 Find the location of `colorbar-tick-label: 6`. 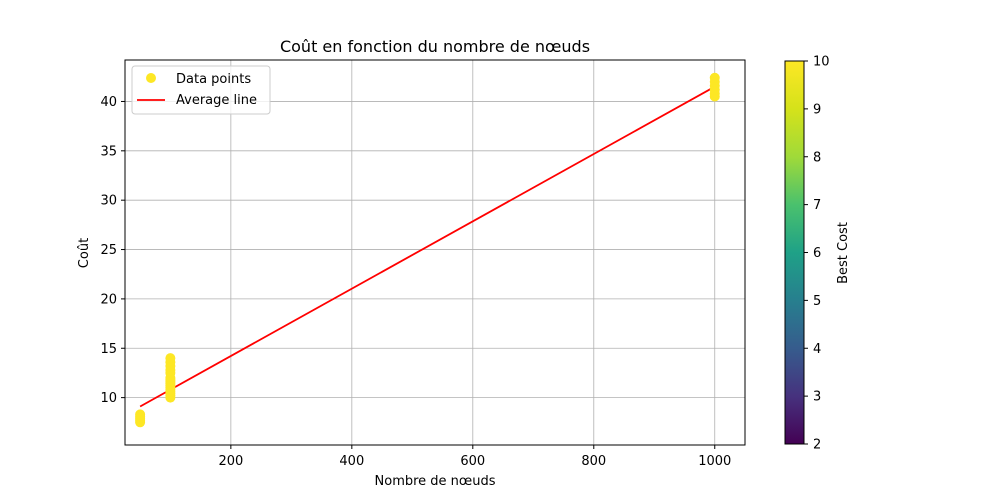

colorbar-tick-label: 6 is located at coordinates (817, 253).